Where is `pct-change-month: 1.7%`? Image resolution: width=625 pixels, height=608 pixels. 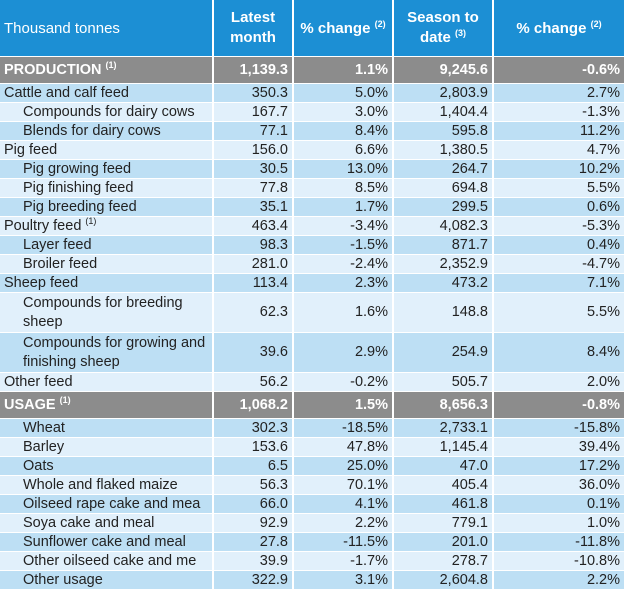 pct-change-month: 1.7% is located at coordinates (343, 207).